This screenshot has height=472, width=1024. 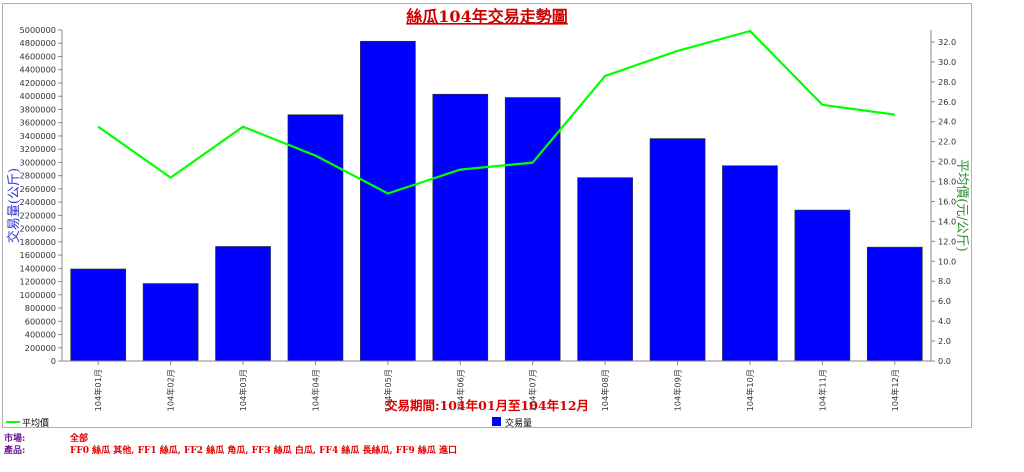 What do you see at coordinates (38, 136) in the screenshot?
I see `y-left-tick-label: 3400000` at bounding box center [38, 136].